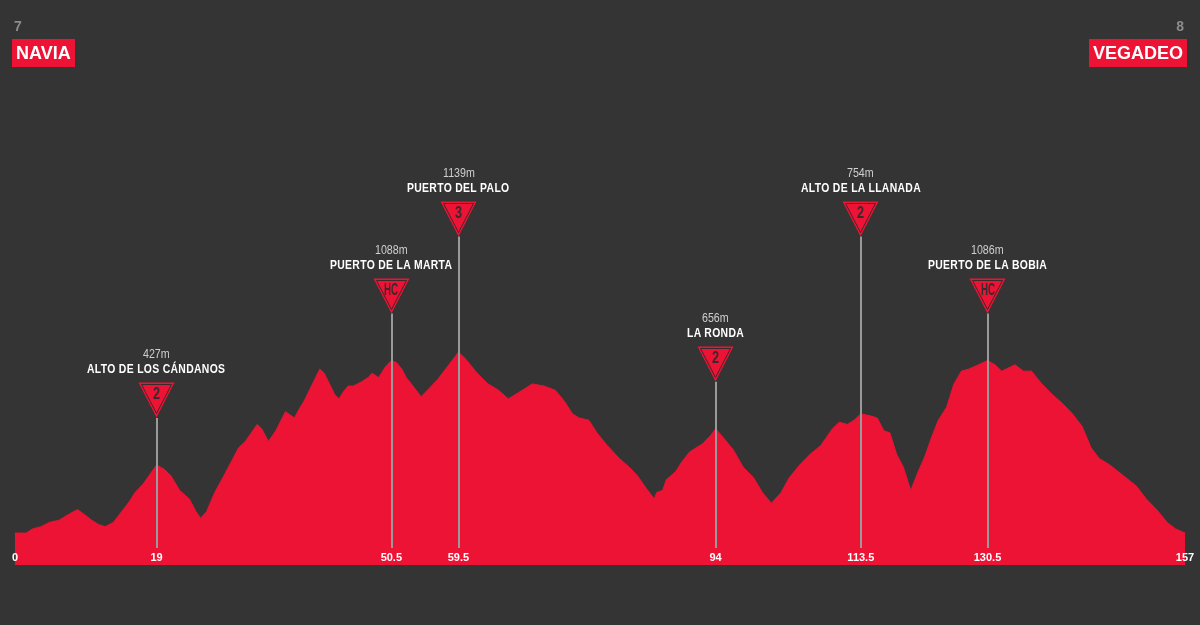  Describe the element at coordinates (18, 26) in the screenshot. I see `text: 7` at that location.